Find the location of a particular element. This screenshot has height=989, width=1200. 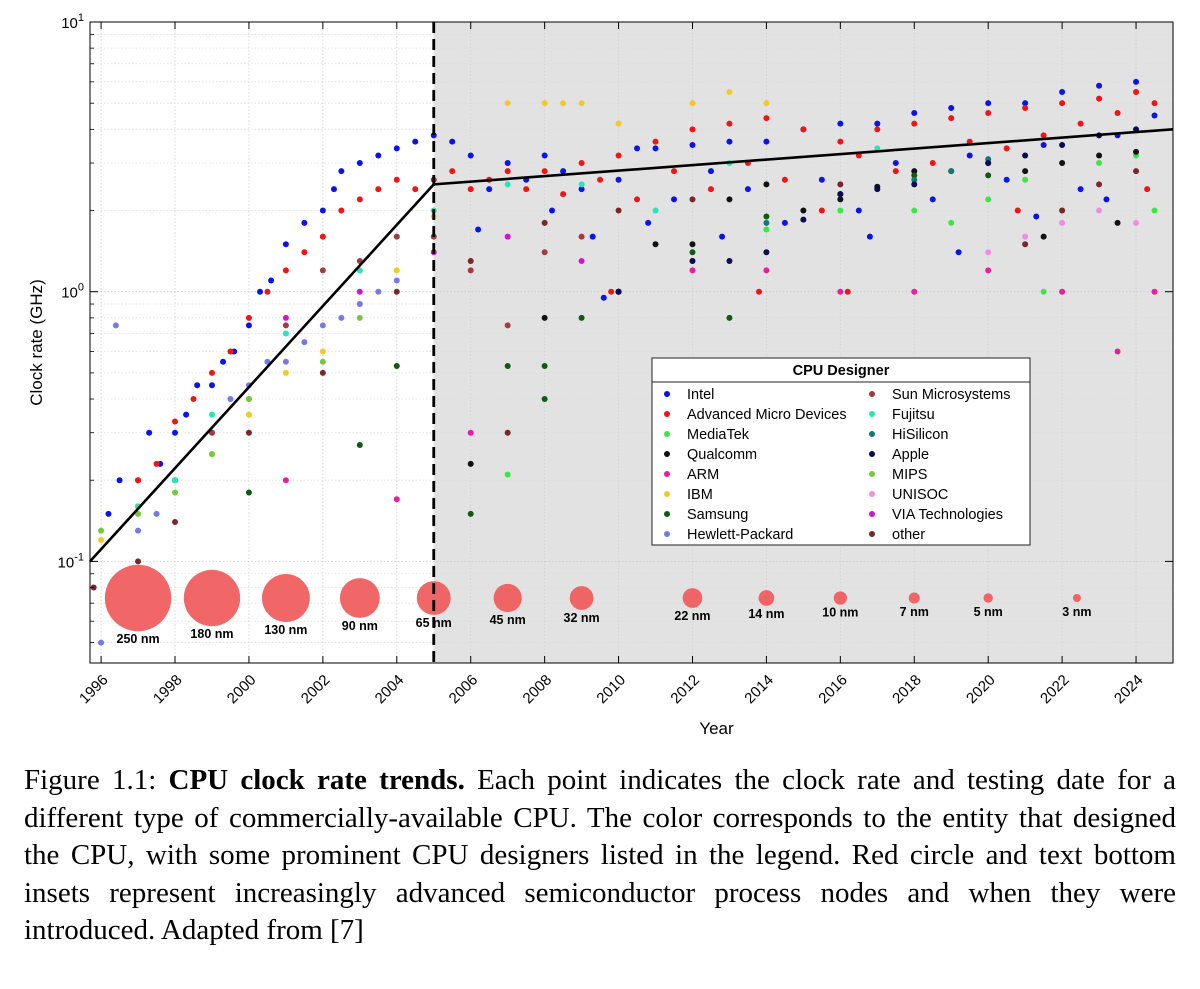

legend-item: MediaTek is located at coordinates (707, 435).